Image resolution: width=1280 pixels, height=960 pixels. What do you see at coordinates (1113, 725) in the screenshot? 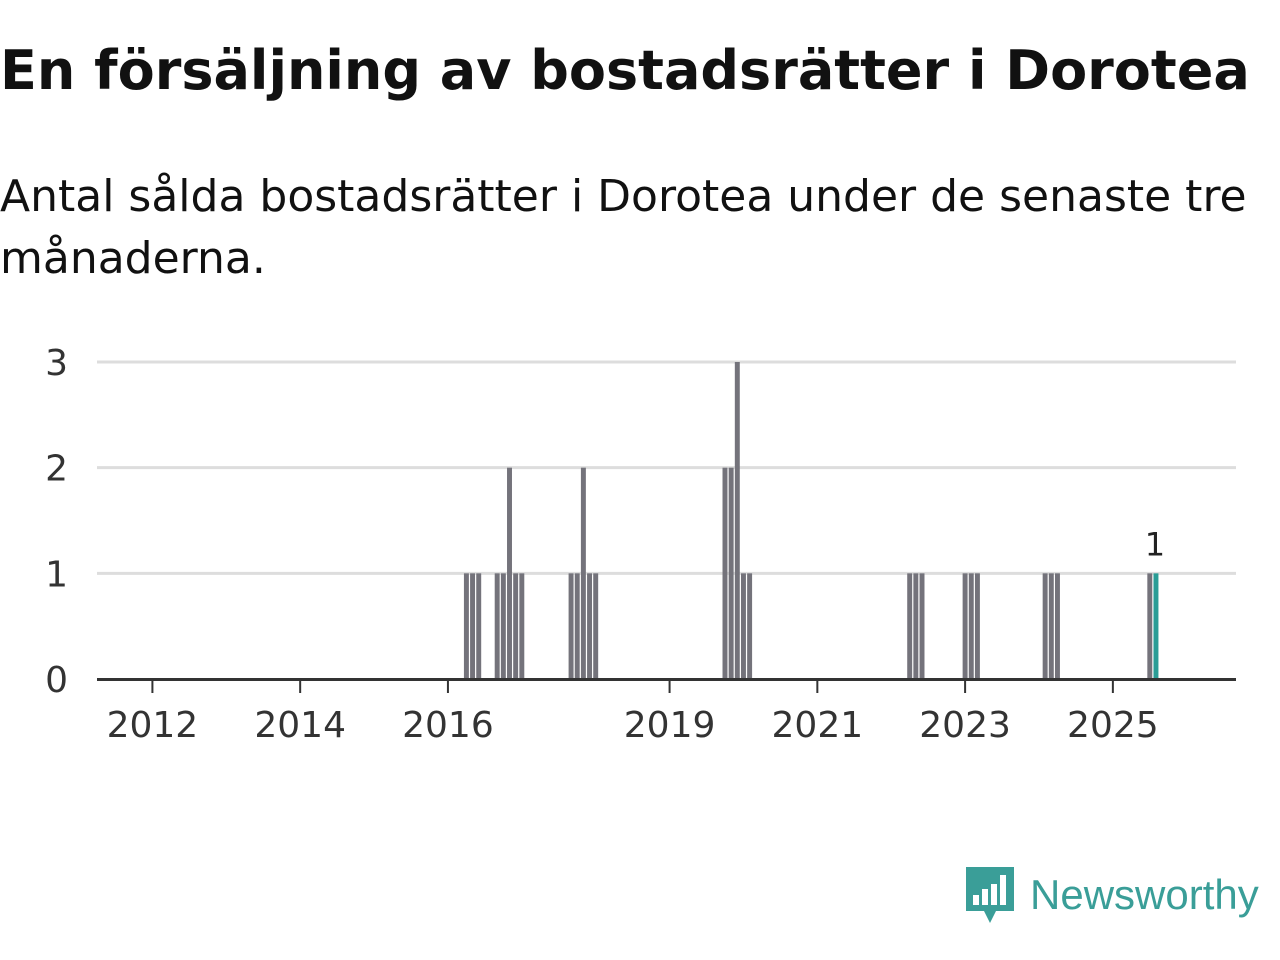
I see `x-tick-label: 2025` at bounding box center [1113, 725].